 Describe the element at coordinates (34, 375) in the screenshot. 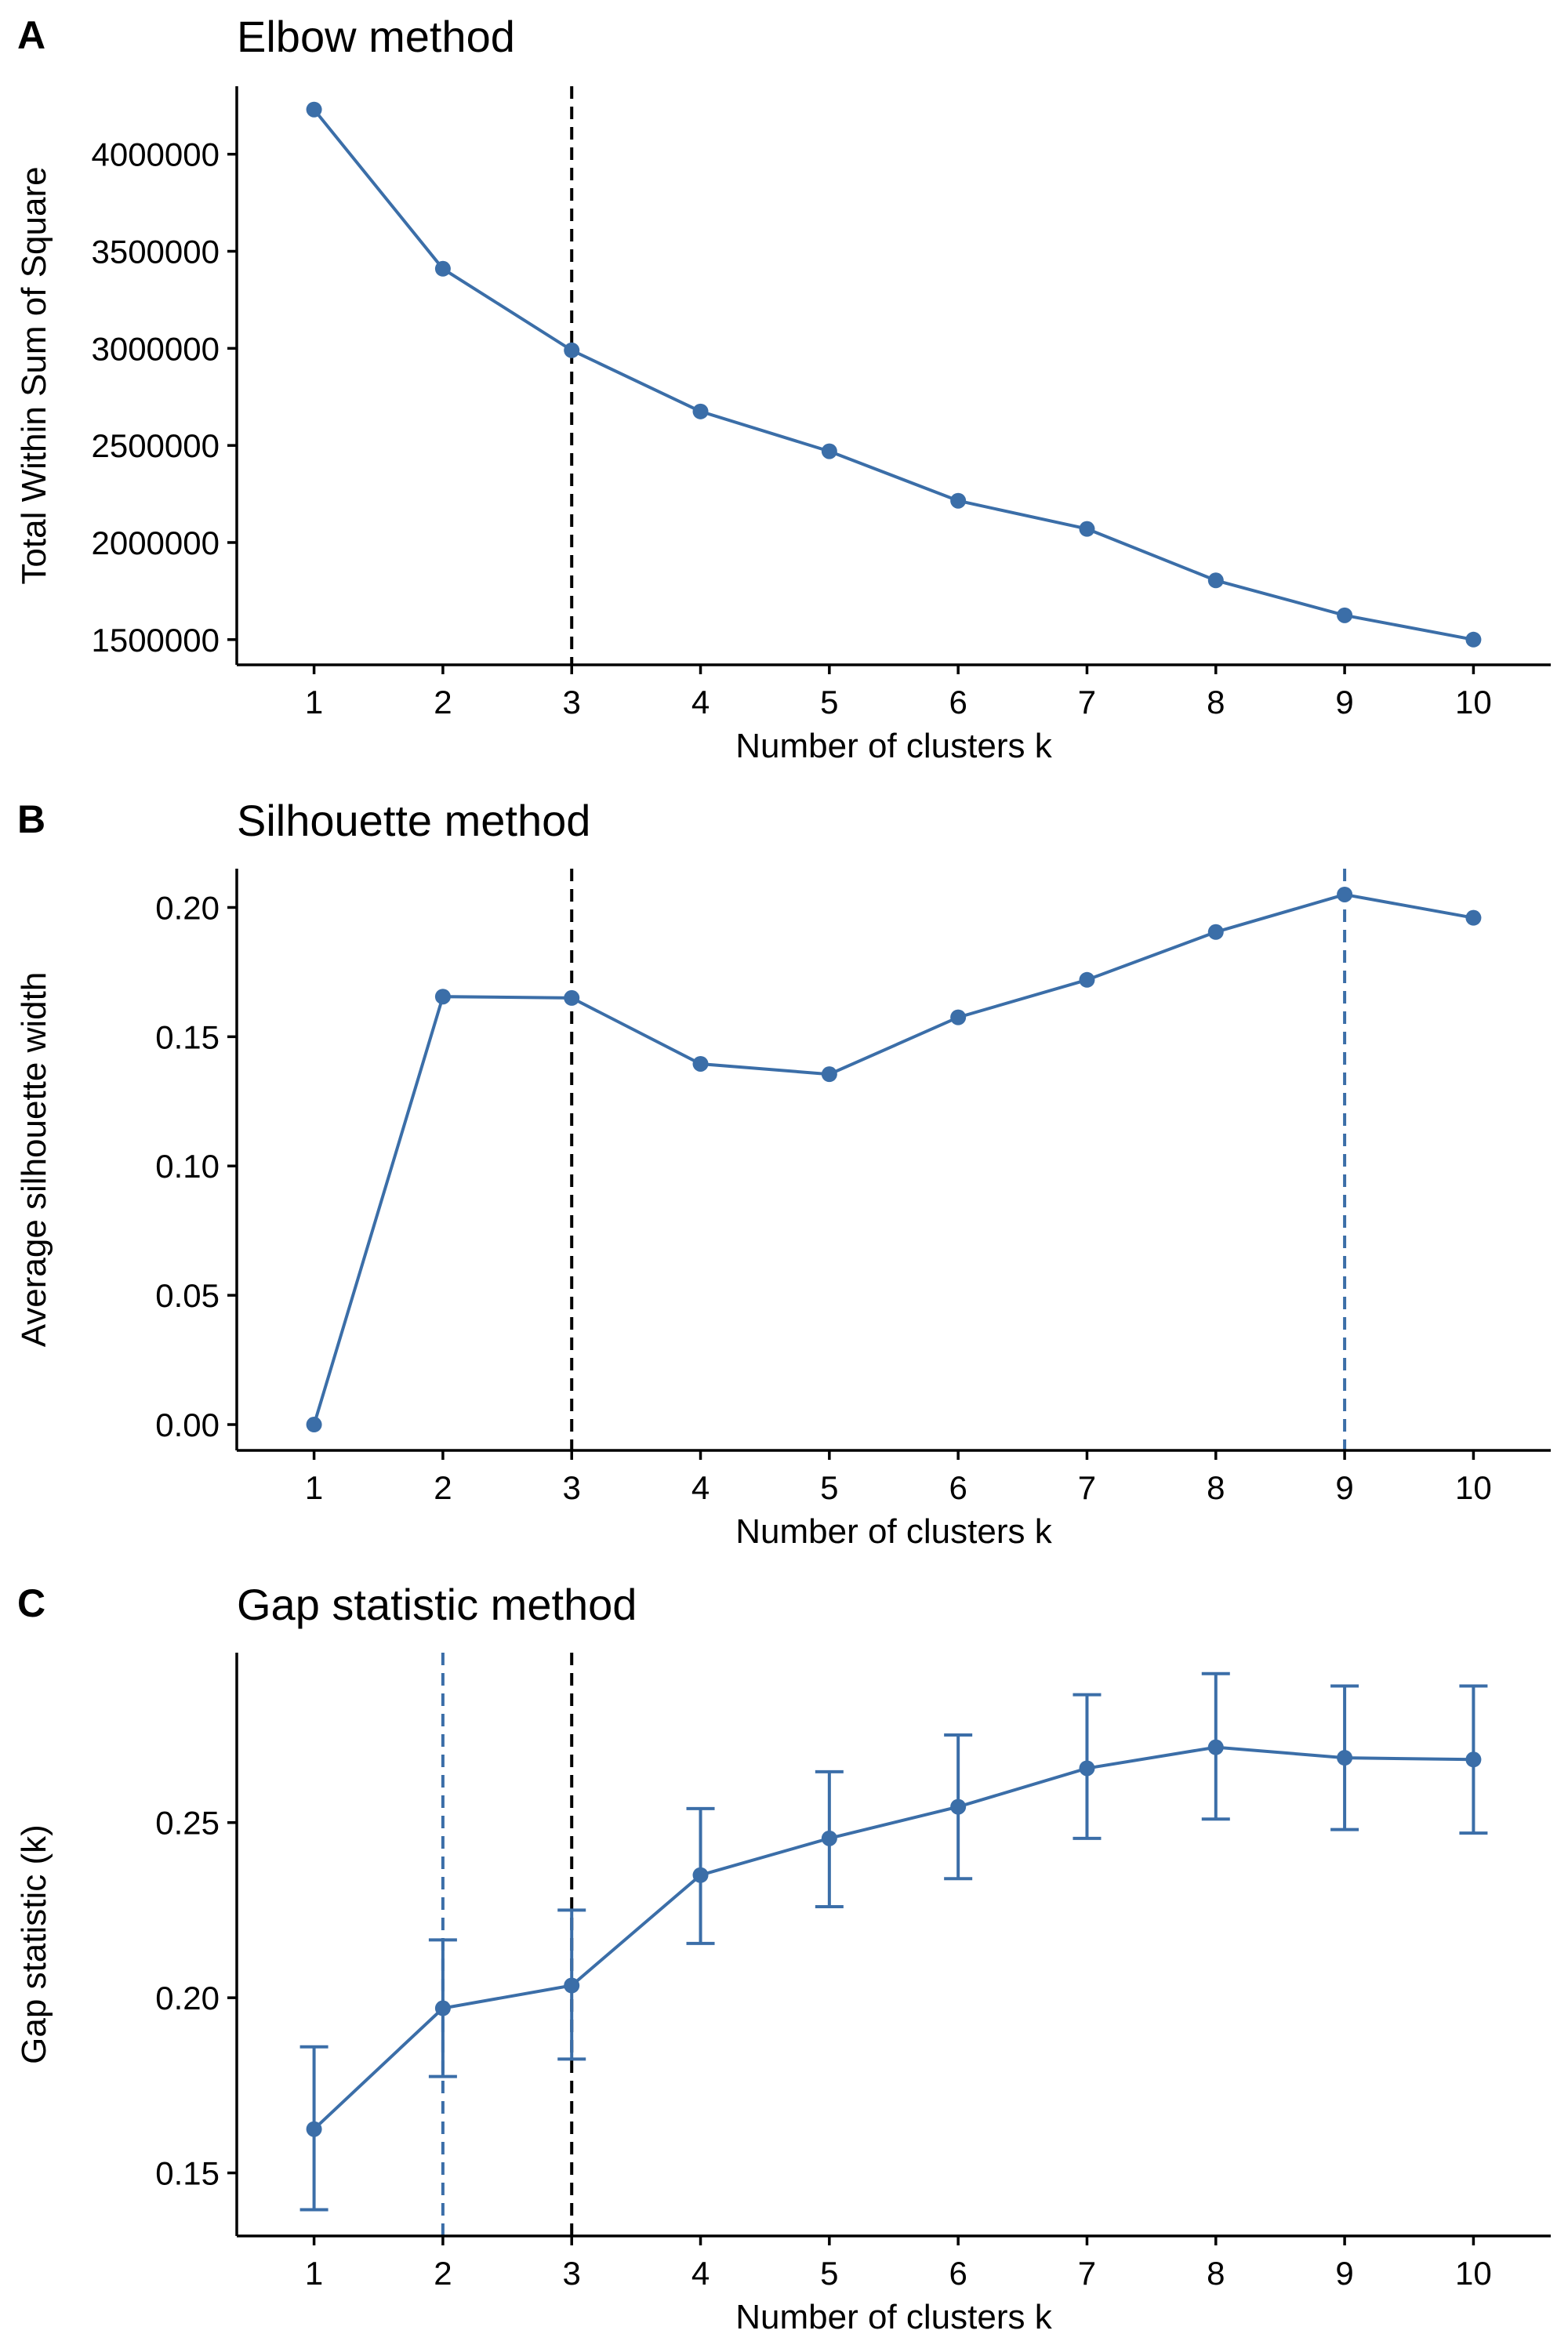

I see `y-axis-title: Total Within Sum of Square` at that location.